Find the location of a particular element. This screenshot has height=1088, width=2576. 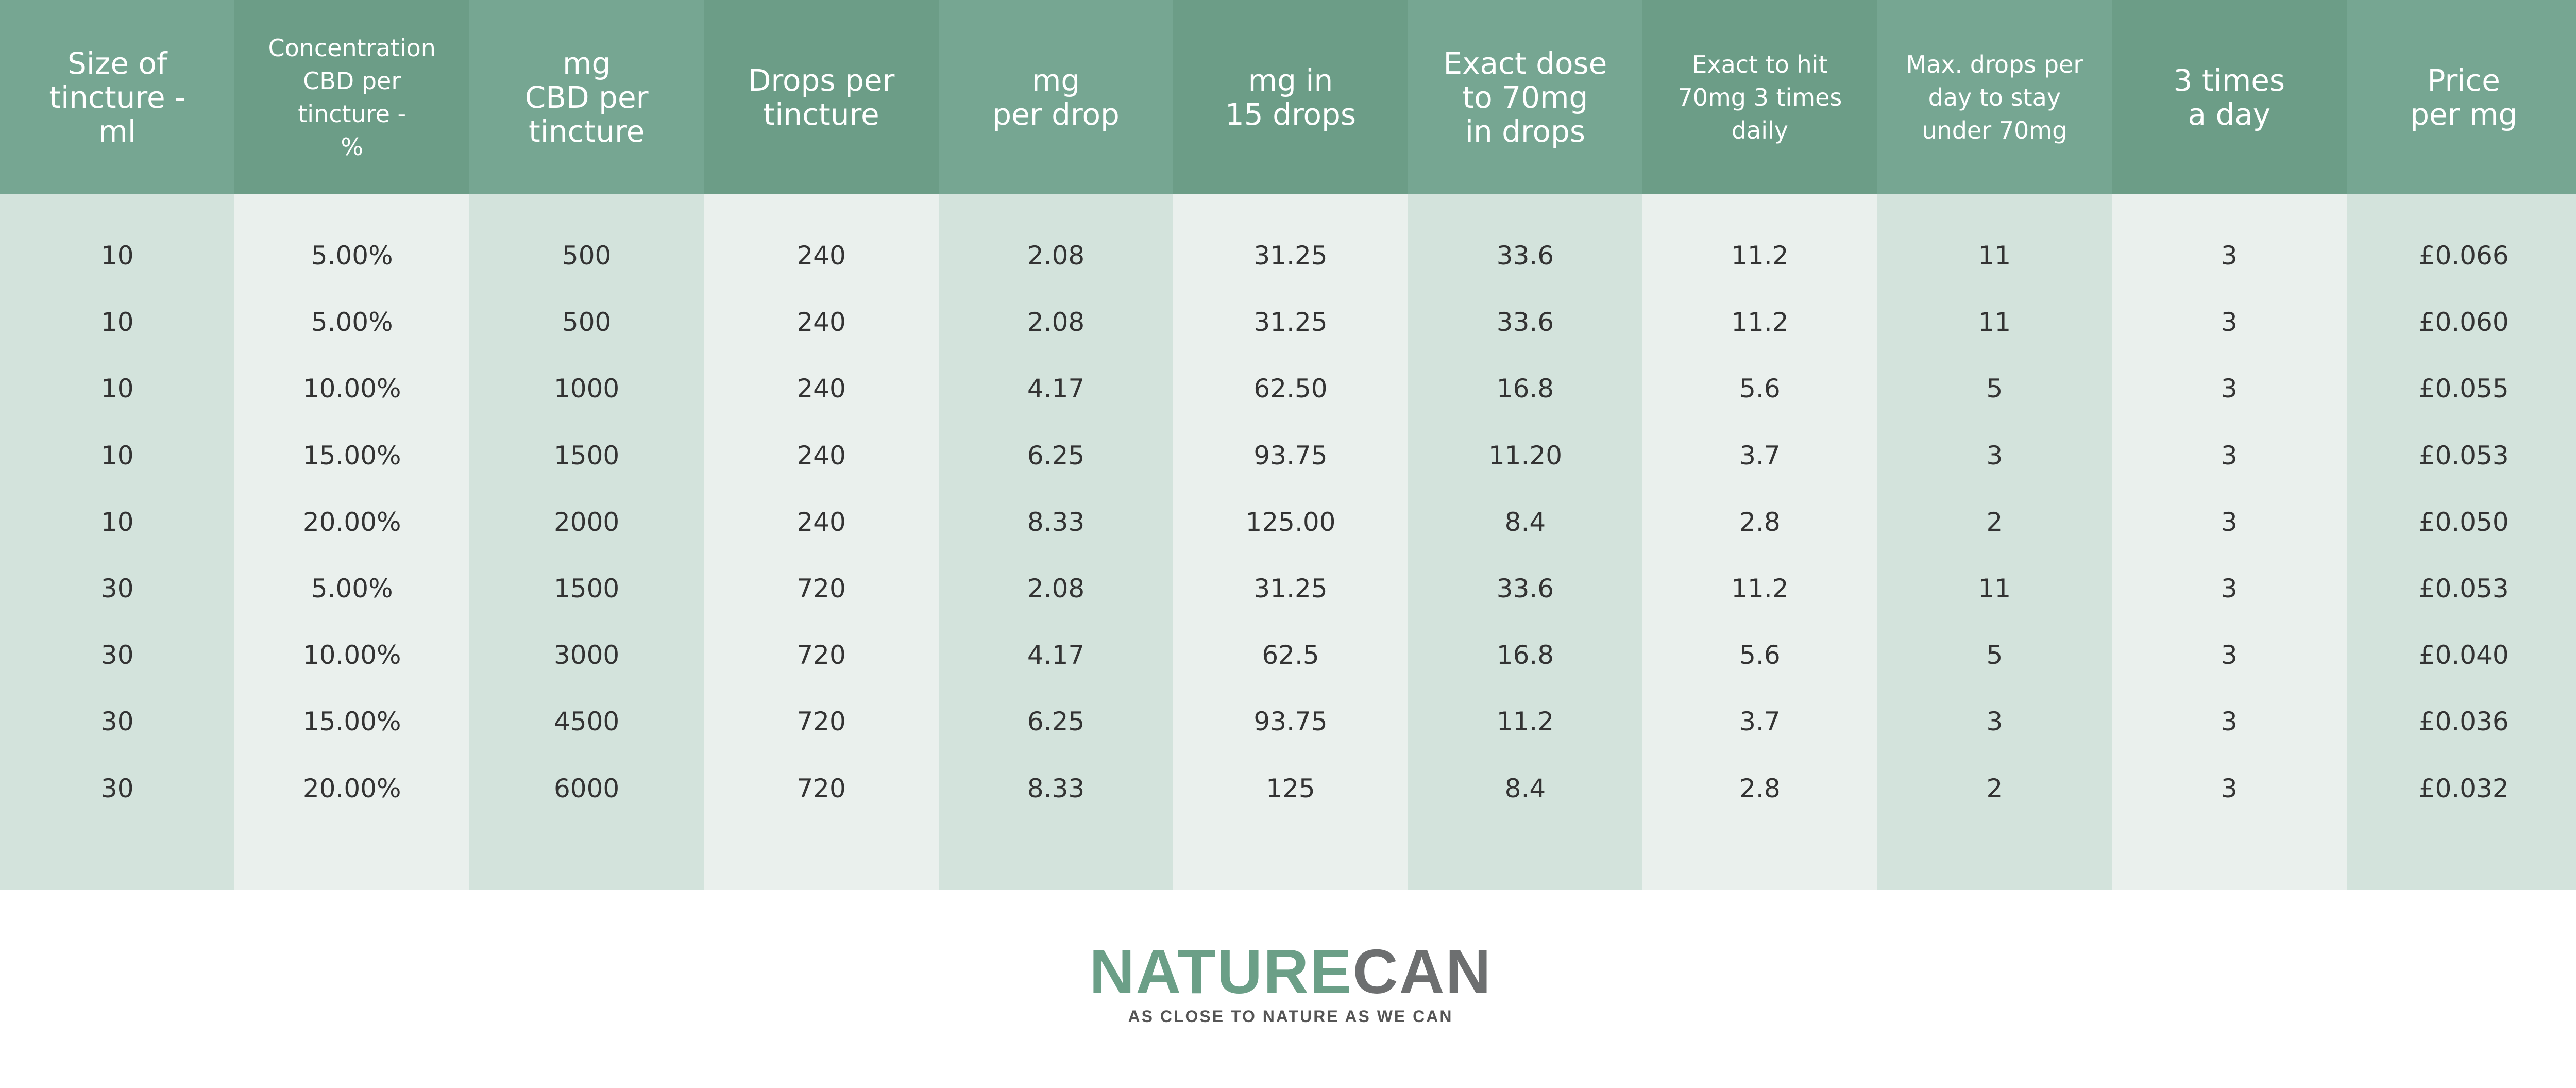

header-line: per mg is located at coordinates (2464, 114).